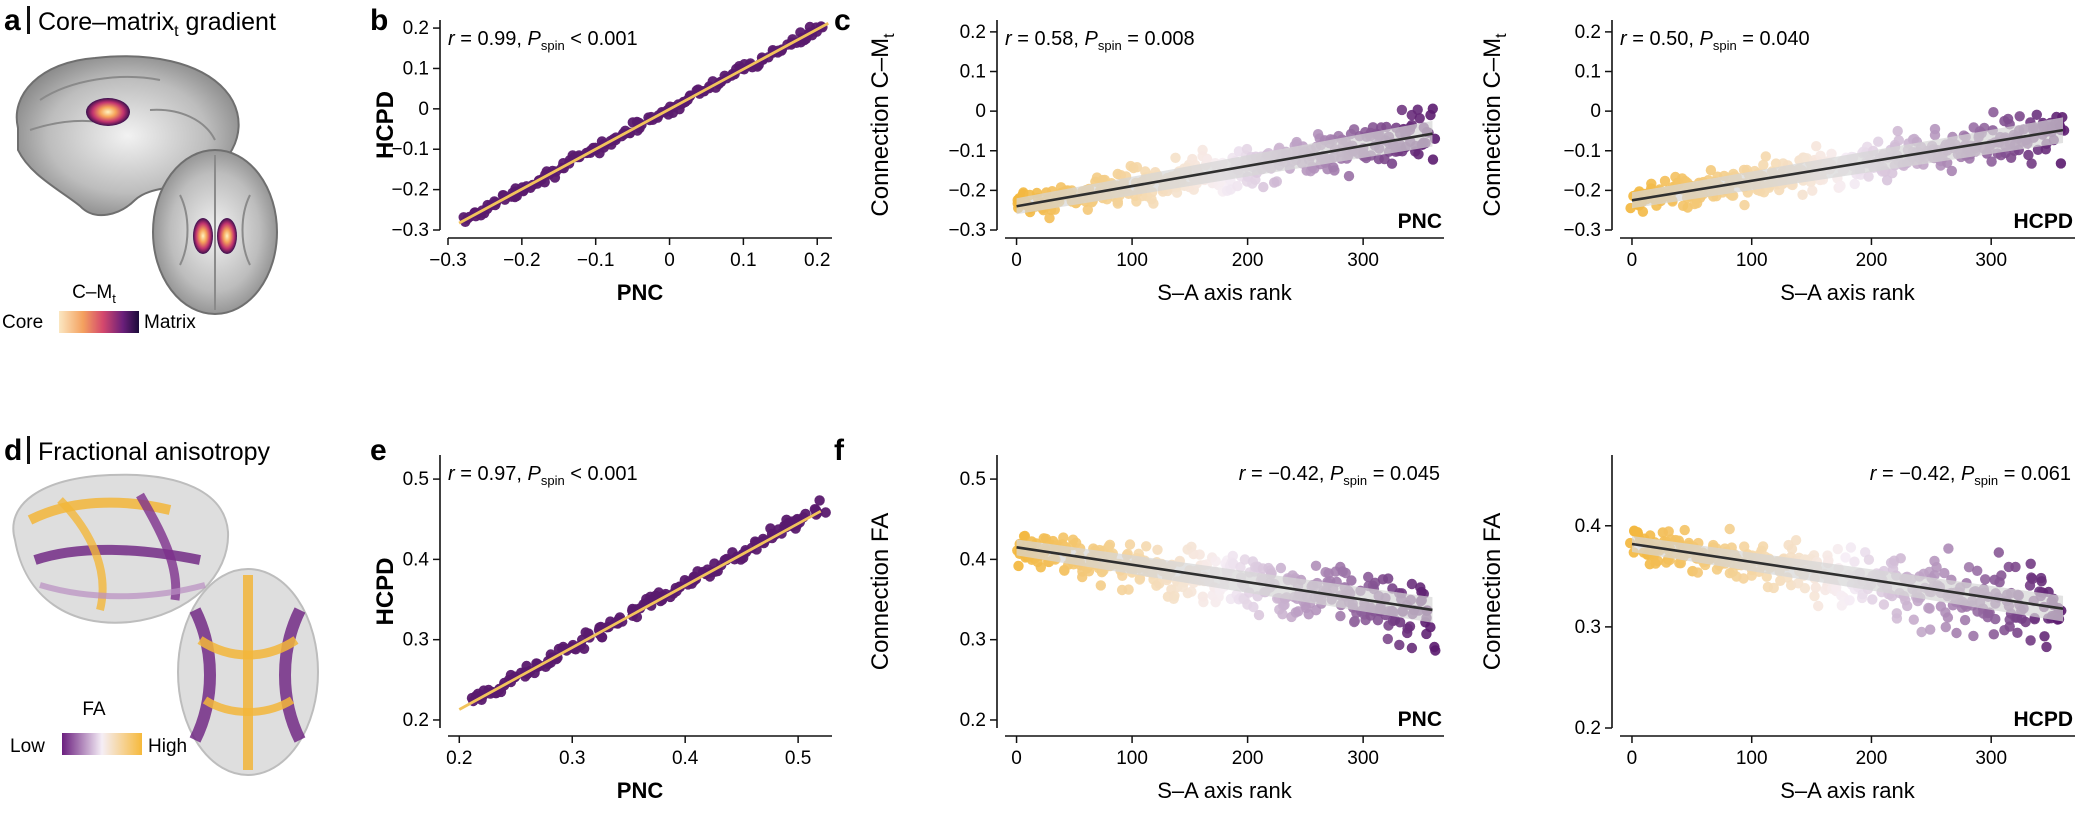  I want to click on y-axis-label: HCPD, so click(385, 591).